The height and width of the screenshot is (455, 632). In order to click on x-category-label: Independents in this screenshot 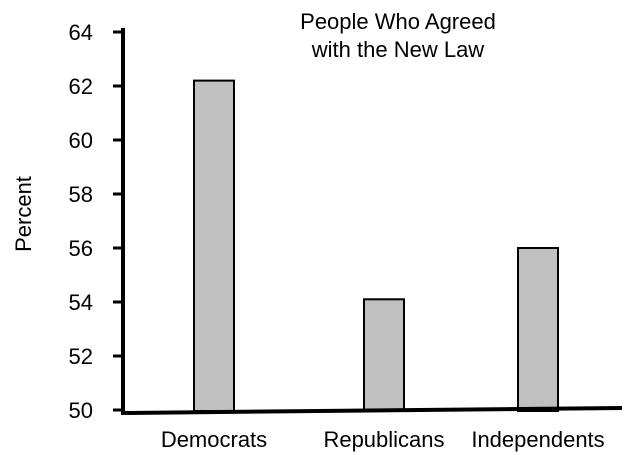, I will do `click(537, 439)`.